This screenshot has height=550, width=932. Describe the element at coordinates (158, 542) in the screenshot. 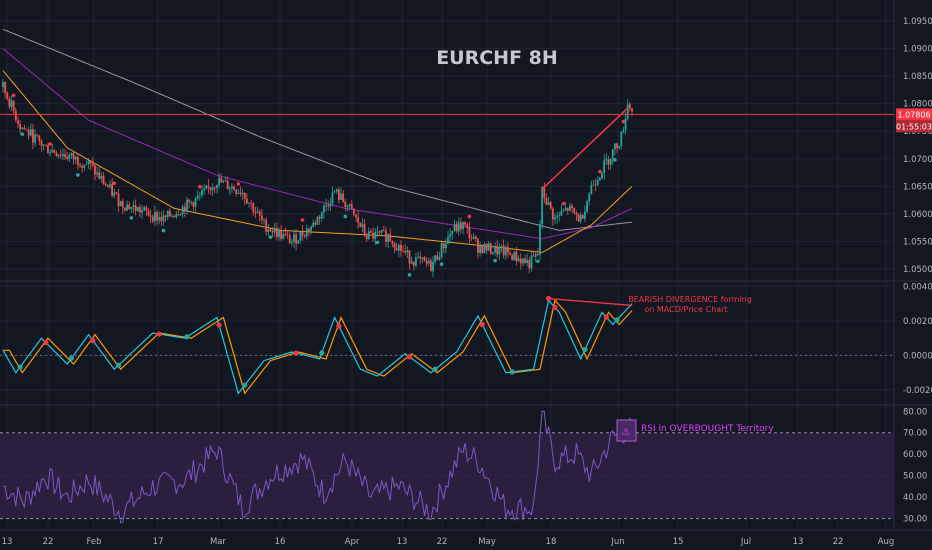

I see `time-tick-label: 17` at that location.